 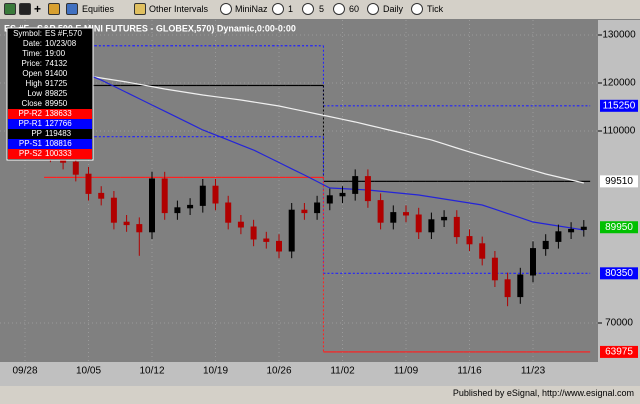 I want to click on info-label: PP-S2, so click(x=31, y=153).